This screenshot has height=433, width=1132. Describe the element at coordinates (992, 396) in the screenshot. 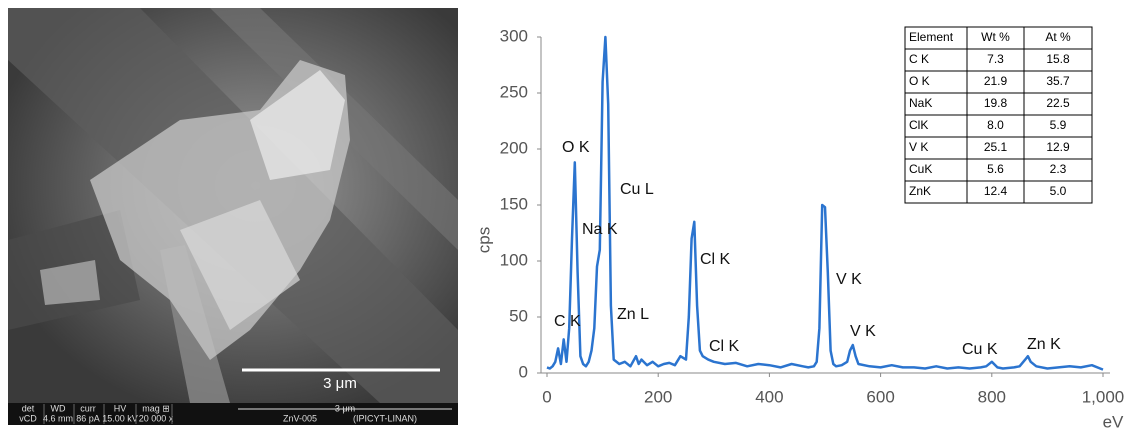

I see `x-tick-label: 800` at that location.